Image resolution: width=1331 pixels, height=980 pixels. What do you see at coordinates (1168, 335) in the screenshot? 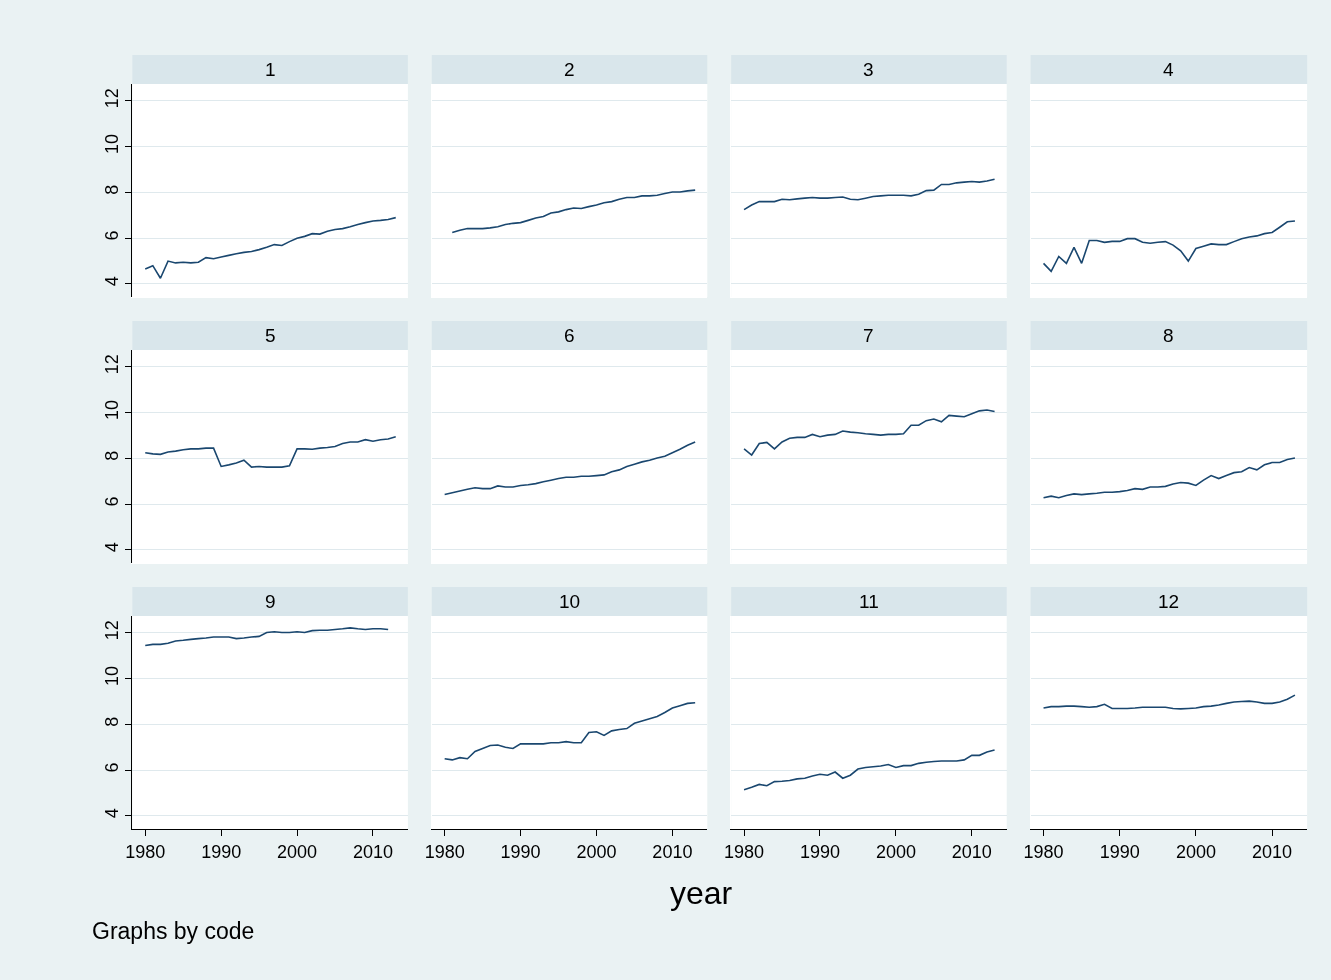
I see `chart-title: 8` at bounding box center [1168, 335].